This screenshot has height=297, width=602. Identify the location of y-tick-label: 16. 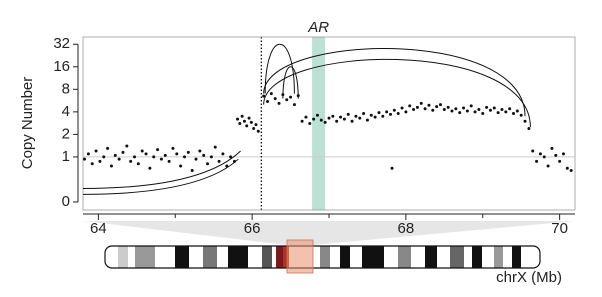
(61, 66).